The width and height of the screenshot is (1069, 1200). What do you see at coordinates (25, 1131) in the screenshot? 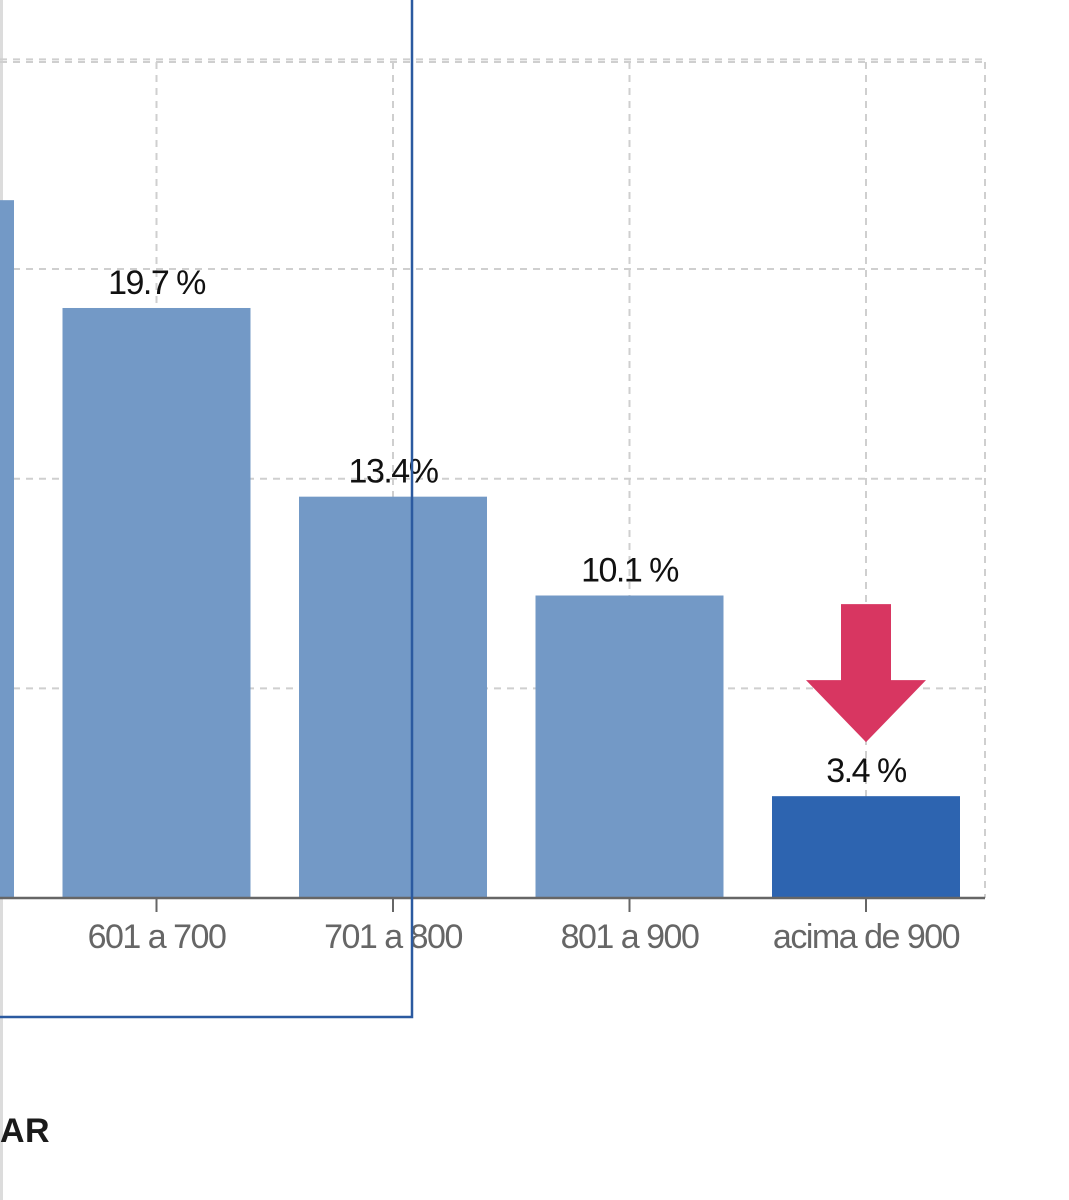
I see `cropped-footer-text: AR` at bounding box center [25, 1131].